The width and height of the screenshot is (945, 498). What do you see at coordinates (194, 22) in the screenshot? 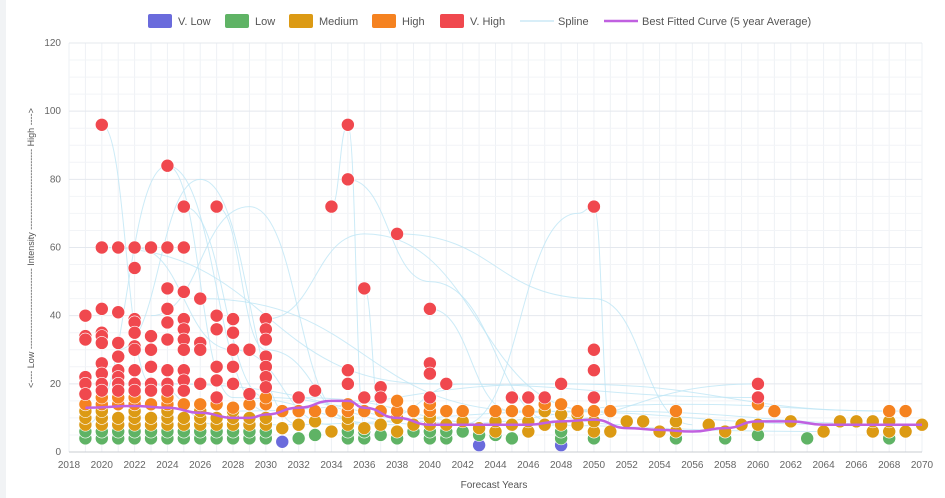
I see `legend-item-label: V. Low` at bounding box center [194, 22].